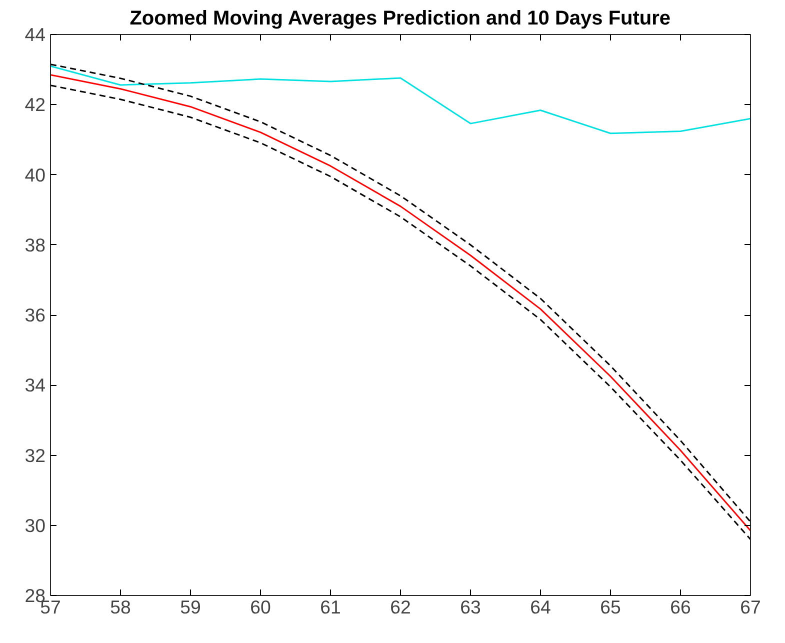 This screenshot has height=643, width=785. I want to click on y-tick-label: 38, so click(35, 245).